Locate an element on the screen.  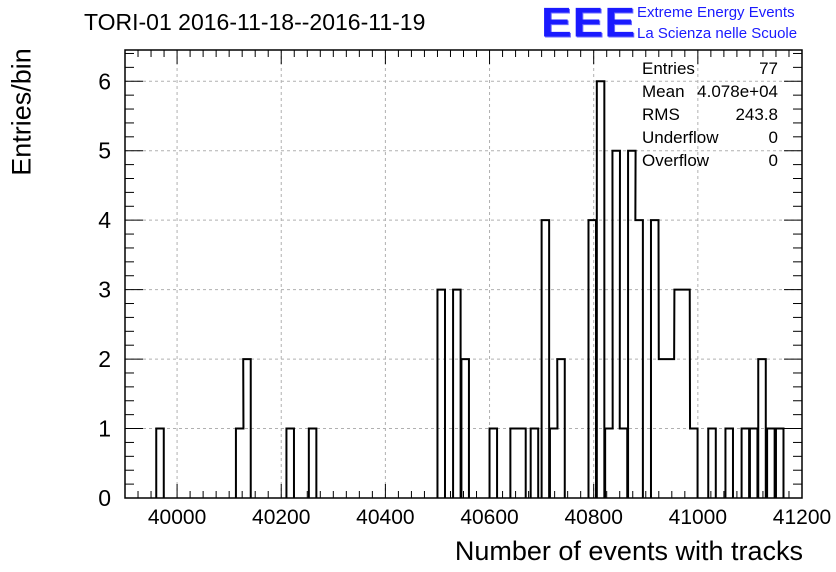
x-tick-label: 40600 is located at coordinates (489, 517).